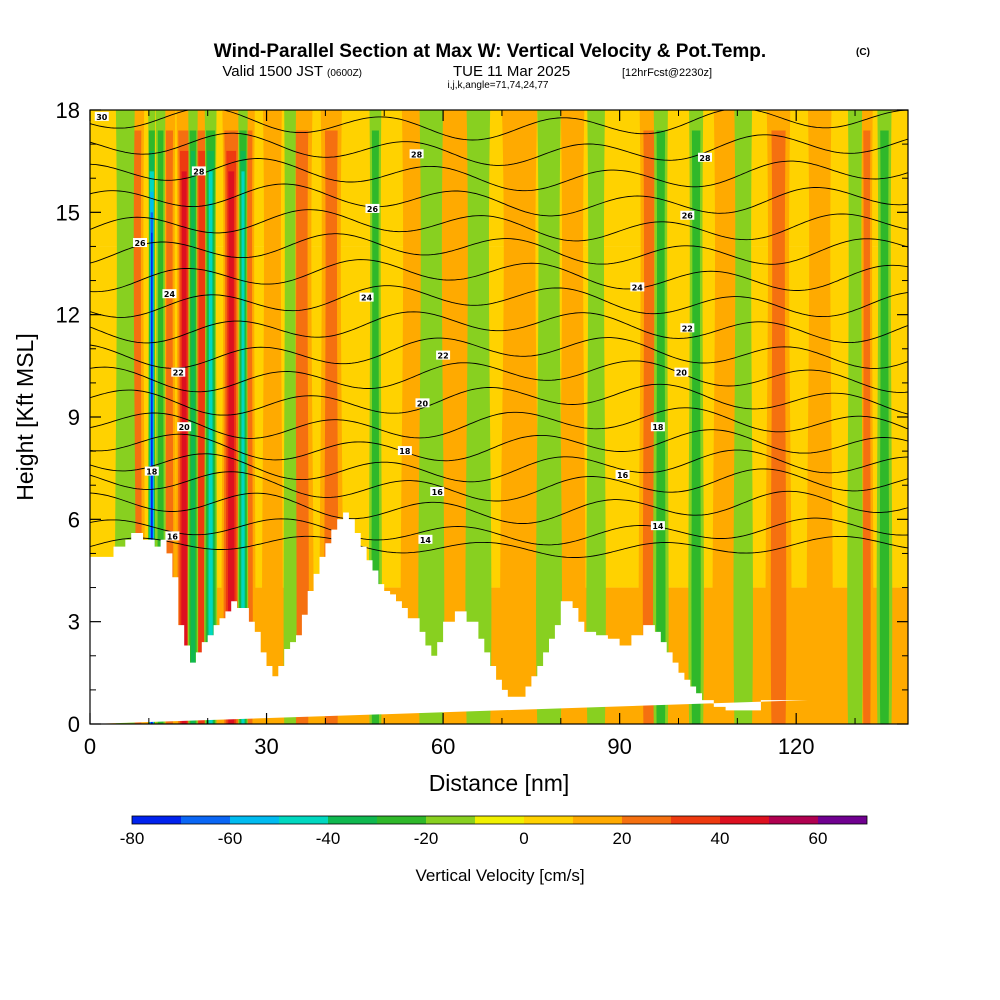 This screenshot has height=1000, width=1000. What do you see at coordinates (74, 724) in the screenshot?
I see `y-tick-label: 0` at bounding box center [74, 724].